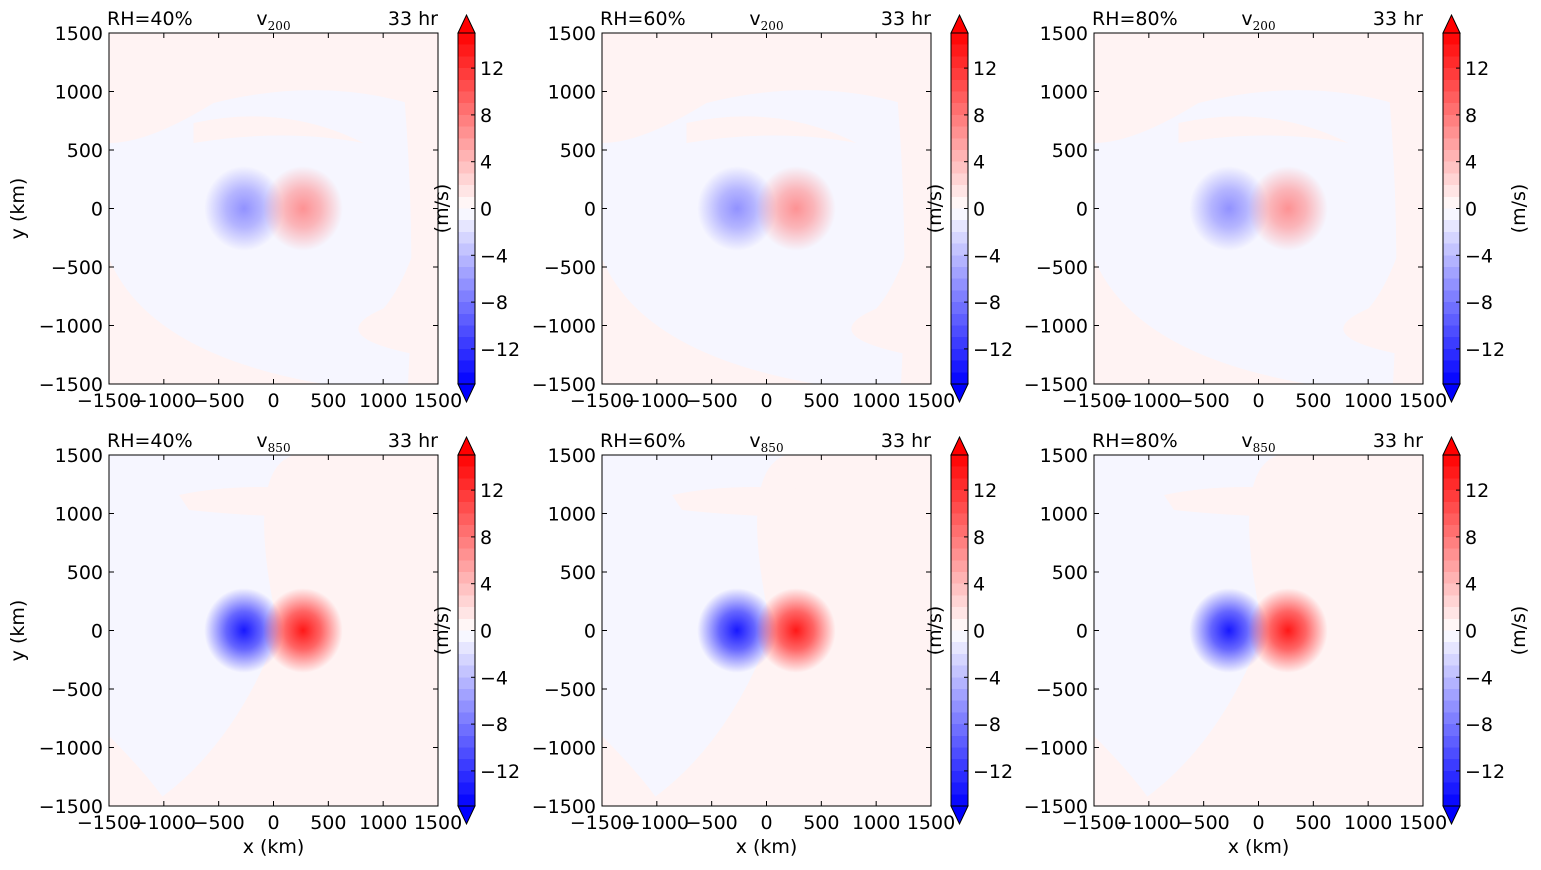 The image size is (1541, 870). I want to click on colorbar: −12 −8 −4 0 4 8 12 (m/s), so click(1486, 630).